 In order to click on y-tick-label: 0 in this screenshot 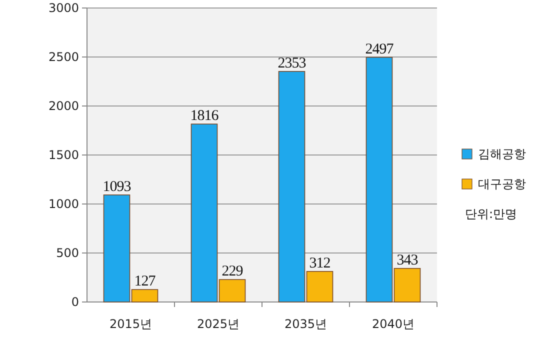, I will do `click(75, 302)`.